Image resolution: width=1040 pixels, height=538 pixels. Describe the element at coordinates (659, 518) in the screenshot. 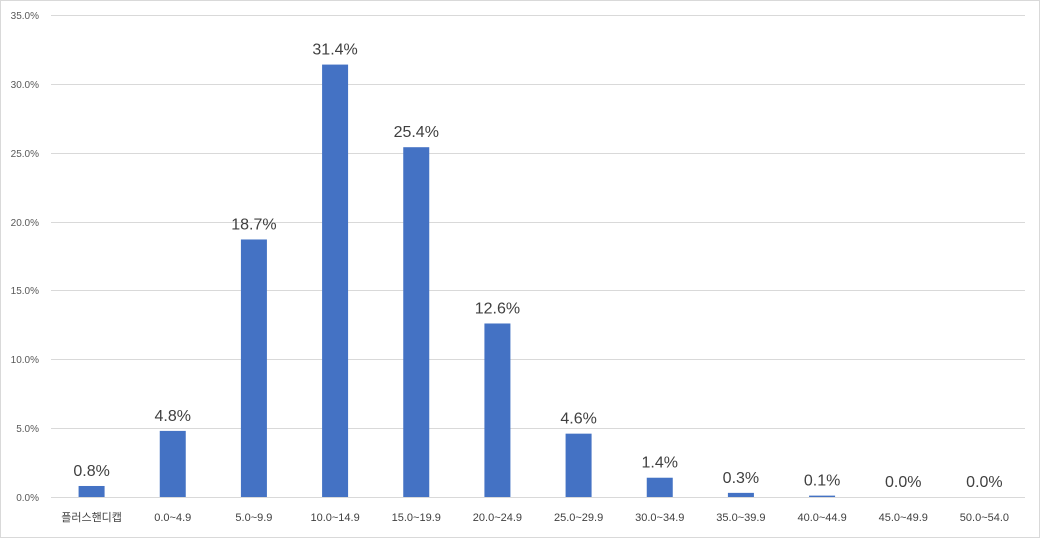

I see `x-tick-label: 30.0~34.9` at that location.